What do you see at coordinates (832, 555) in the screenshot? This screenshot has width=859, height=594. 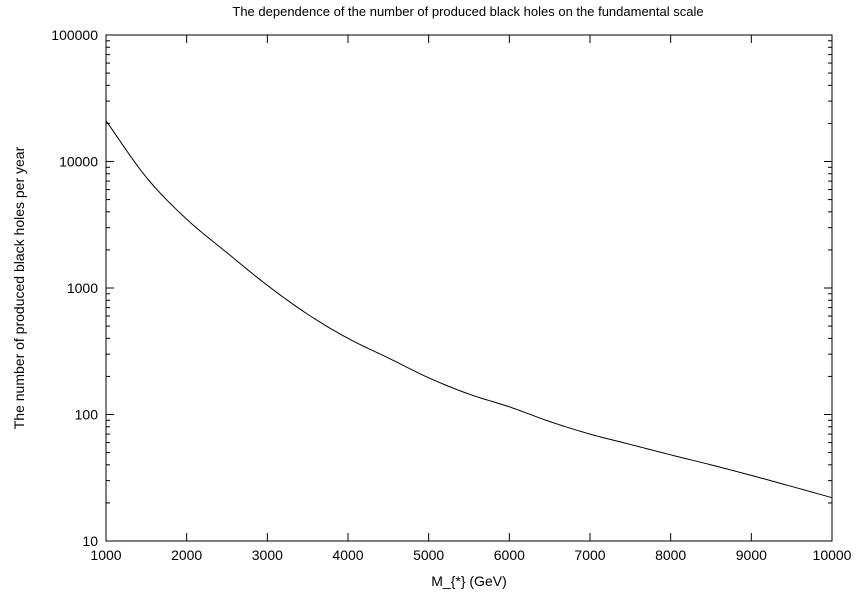 I see `x-tick-label: 10000` at bounding box center [832, 555].